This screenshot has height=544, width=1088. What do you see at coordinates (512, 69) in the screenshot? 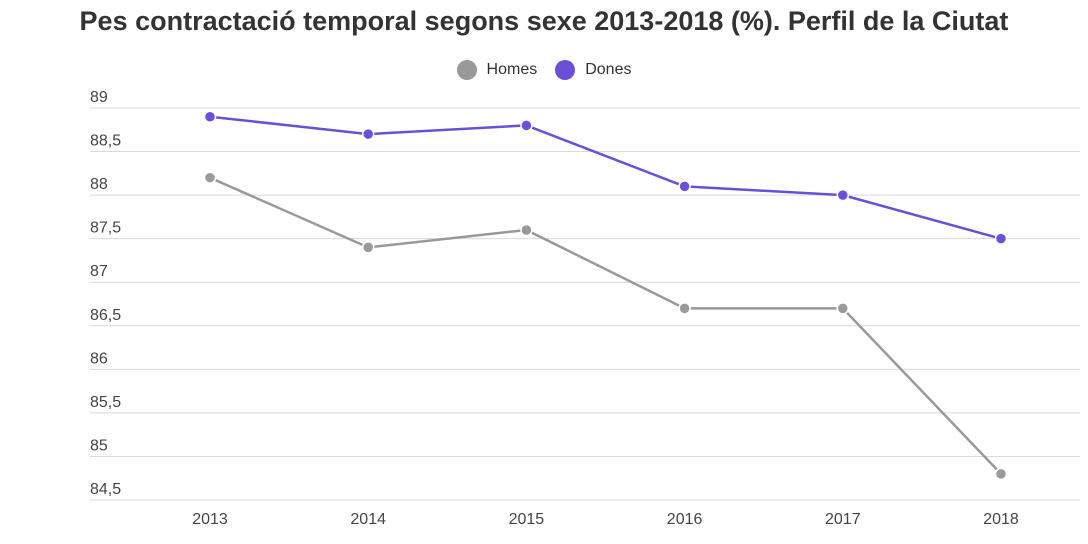
I see `legend-label-homes: Homes` at bounding box center [512, 69].